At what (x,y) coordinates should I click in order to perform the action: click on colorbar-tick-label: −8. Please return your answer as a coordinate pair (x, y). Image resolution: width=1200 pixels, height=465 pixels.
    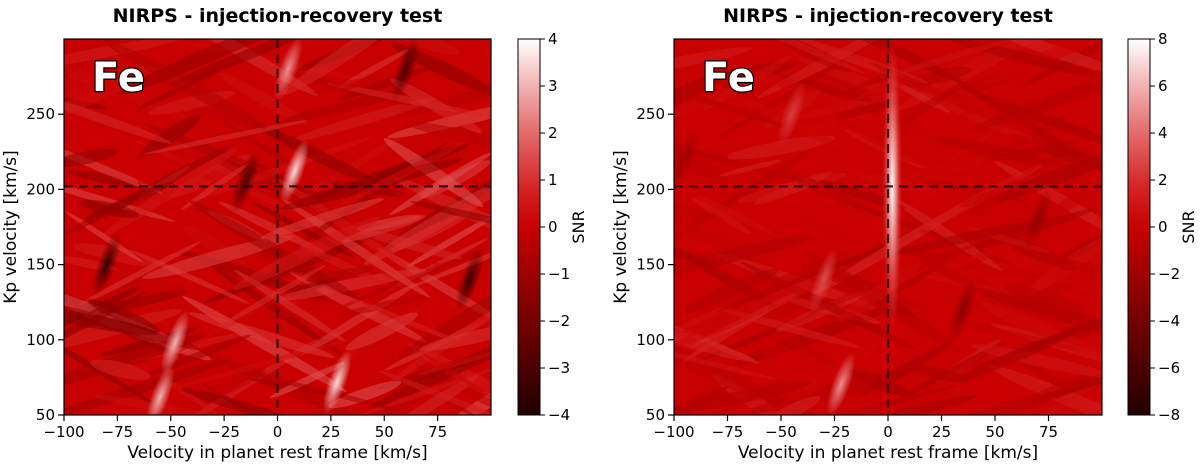
    Looking at the image, I should click on (1169, 415).